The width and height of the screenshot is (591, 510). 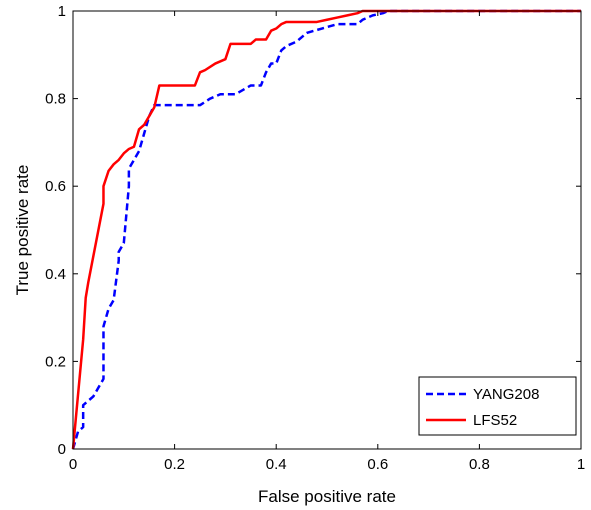 What do you see at coordinates (62, 449) in the screenshot?
I see `y-tick-label: 0` at bounding box center [62, 449].